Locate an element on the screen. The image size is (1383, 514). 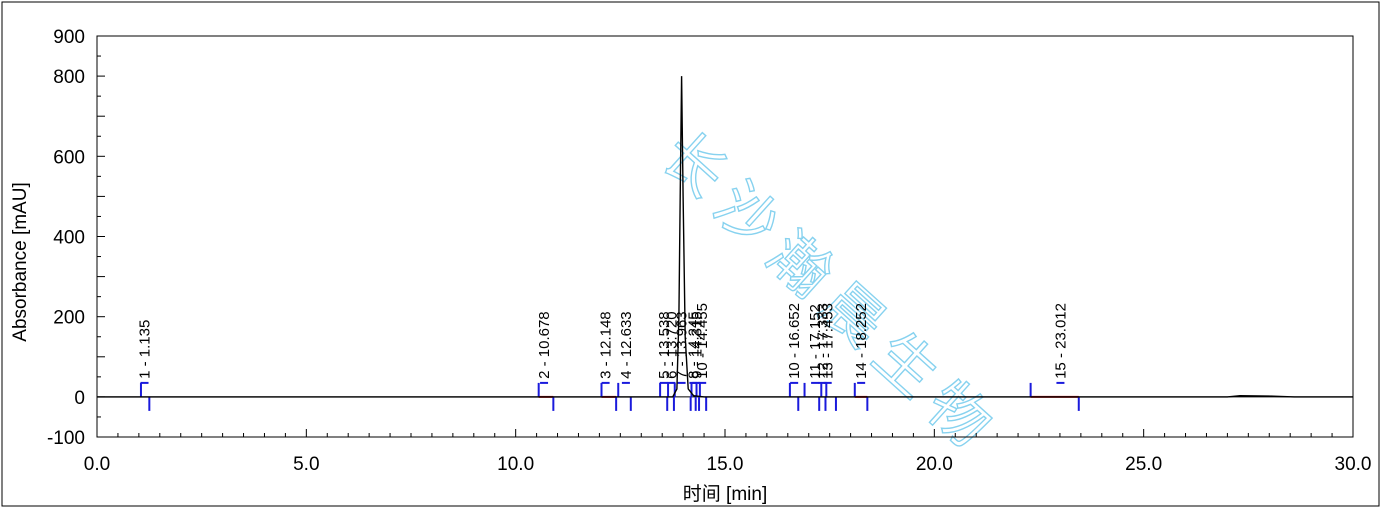
peak-label: 10 - 16.652 is located at coordinates (794, 341).